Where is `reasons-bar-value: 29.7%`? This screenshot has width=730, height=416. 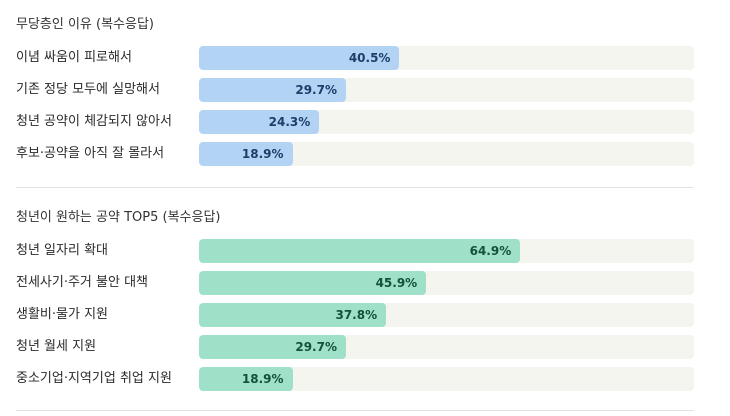
reasons-bar-value: 29.7% is located at coordinates (316, 90).